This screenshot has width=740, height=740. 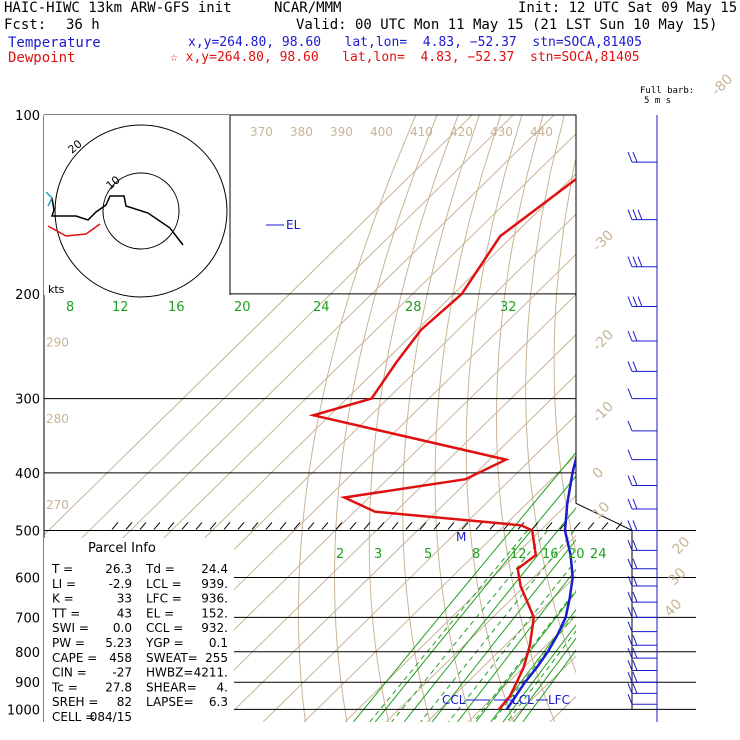 What do you see at coordinates (23, 710) in the screenshot?
I see `pressure-tick-label: 1000` at bounding box center [23, 710].